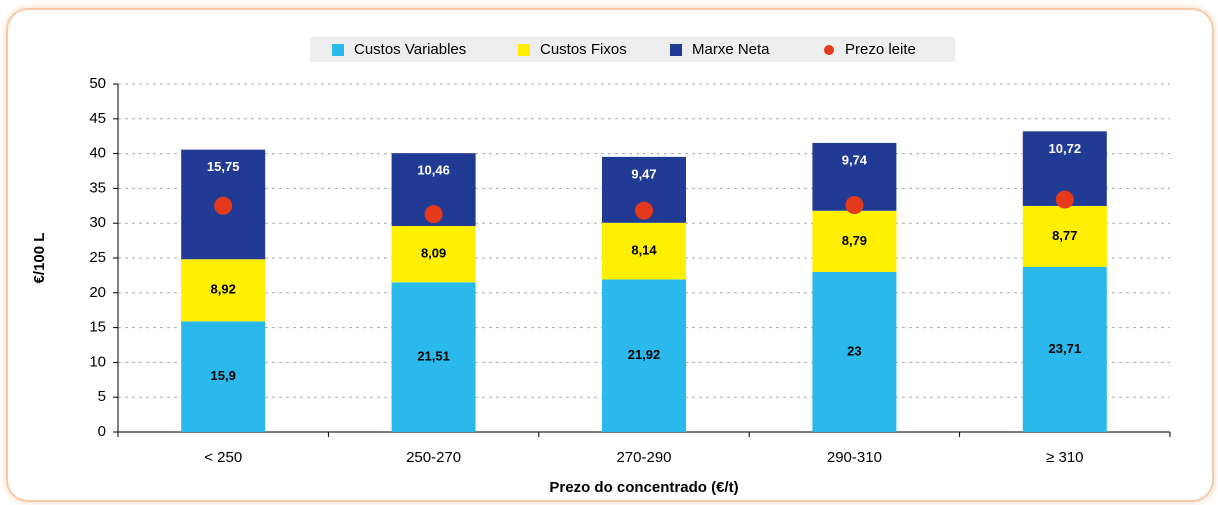 This screenshot has height=505, width=1218. I want to click on data-label: 8,09, so click(433, 253).